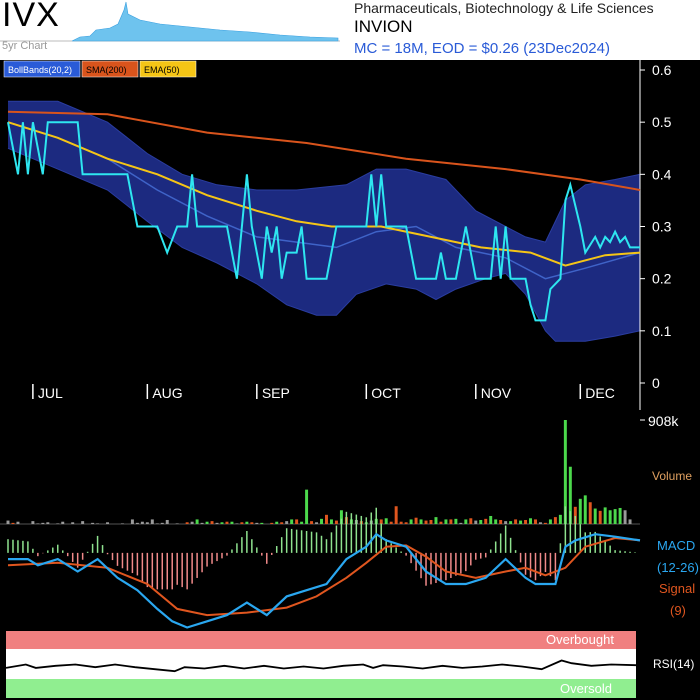 The width and height of the screenshot is (700, 700). What do you see at coordinates (678, 610) in the screenshot?
I see `signal-params-label: (9)` at bounding box center [678, 610].